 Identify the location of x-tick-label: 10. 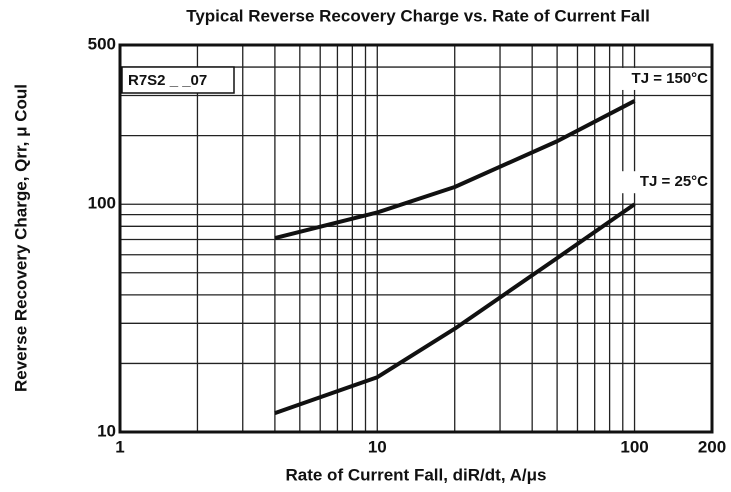
(377, 446).